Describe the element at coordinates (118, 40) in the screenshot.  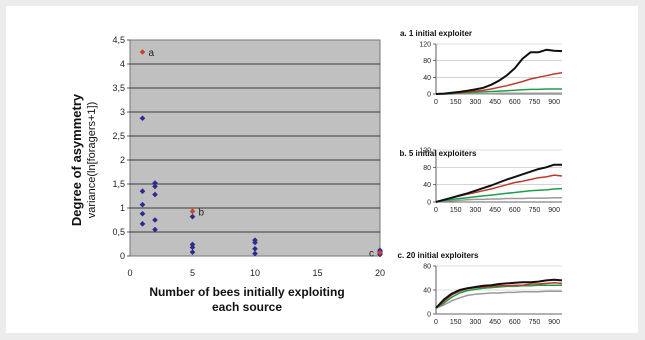
I see `y-tick-label: 4,5` at that location.